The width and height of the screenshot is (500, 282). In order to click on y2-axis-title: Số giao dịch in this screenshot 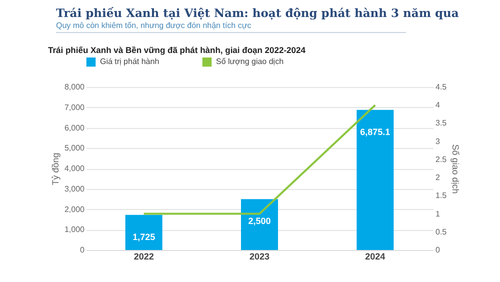, I will do `click(455, 169)`.